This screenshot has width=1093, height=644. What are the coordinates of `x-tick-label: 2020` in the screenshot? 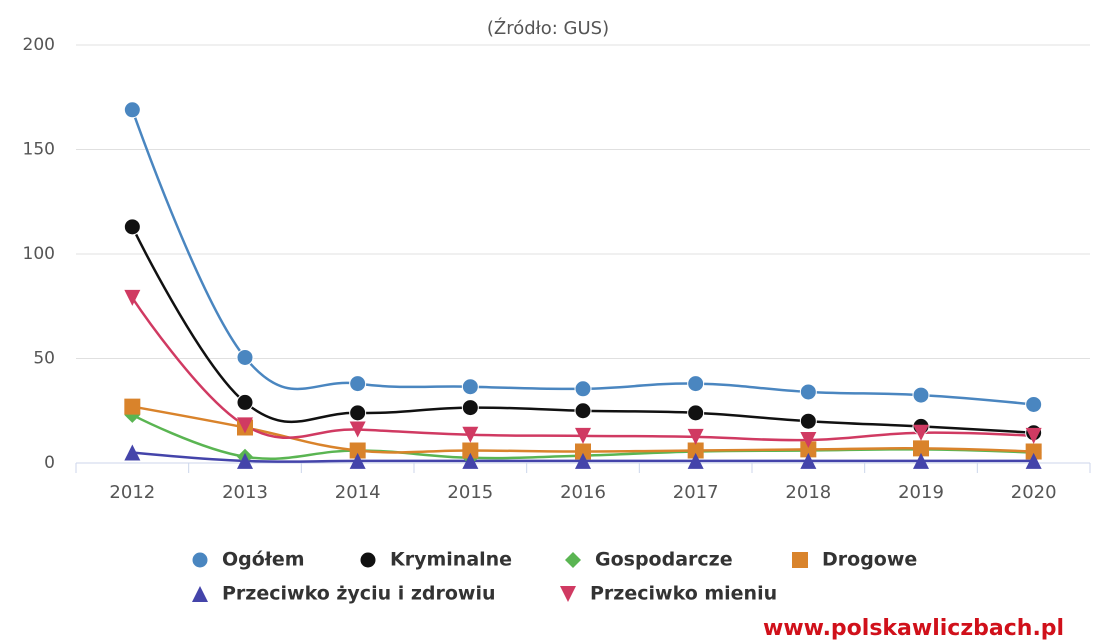 It's located at (1034, 492).